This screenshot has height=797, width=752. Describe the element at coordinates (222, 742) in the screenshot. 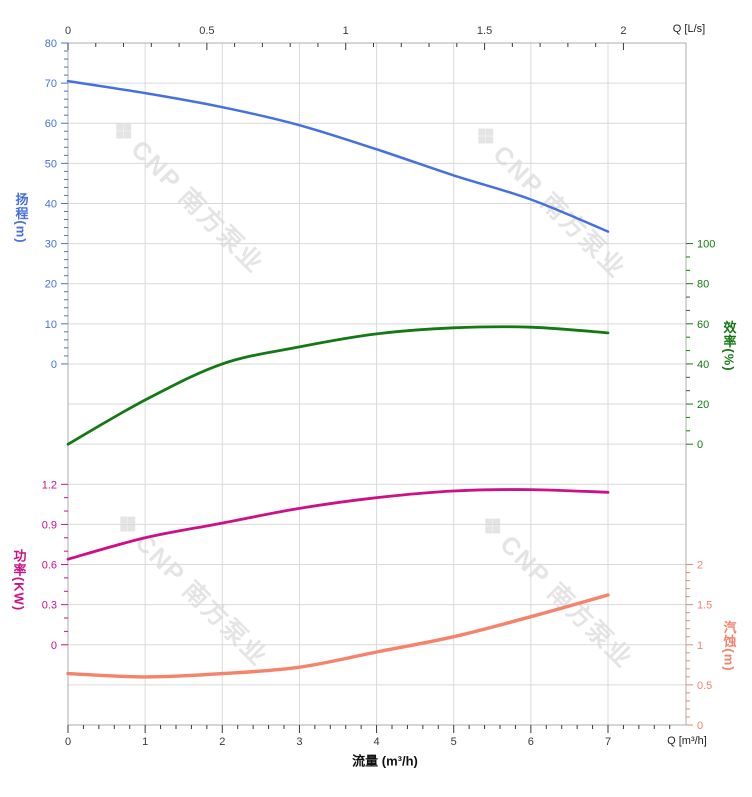

I see `bottom-tick-label: 2` at that location.